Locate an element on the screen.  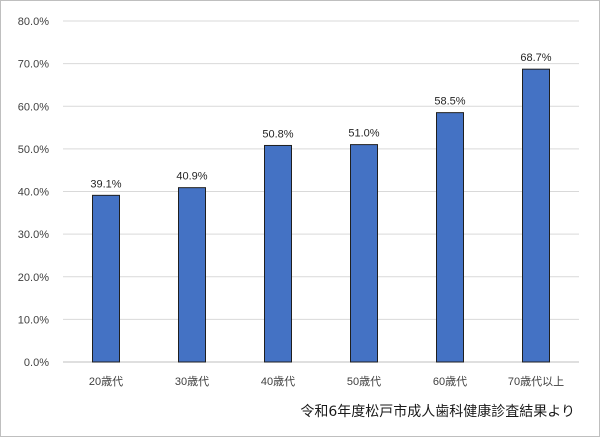
x-tick-label: 60歳代 is located at coordinates (450, 381).